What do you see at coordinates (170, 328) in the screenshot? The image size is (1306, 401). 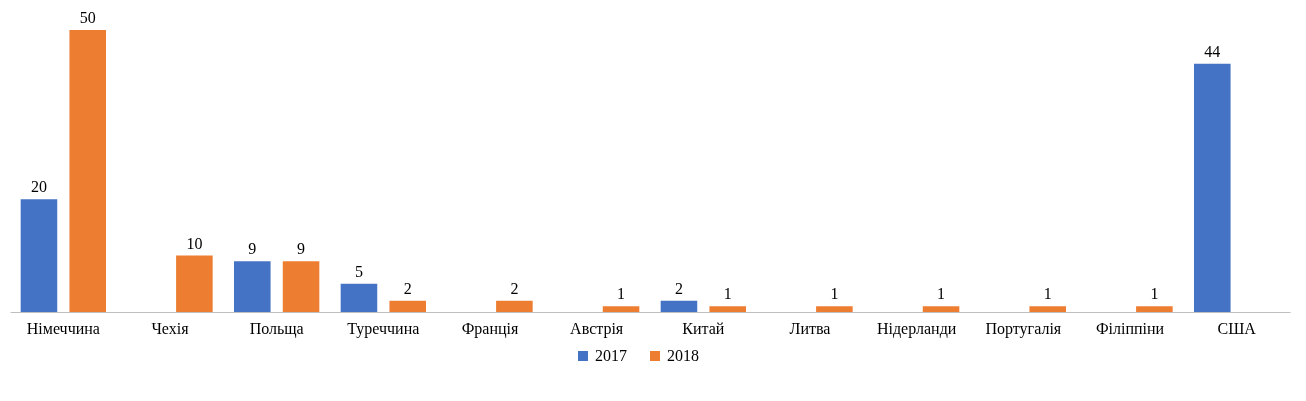 I see `x-tick-label: Чехія` at bounding box center [170, 328].